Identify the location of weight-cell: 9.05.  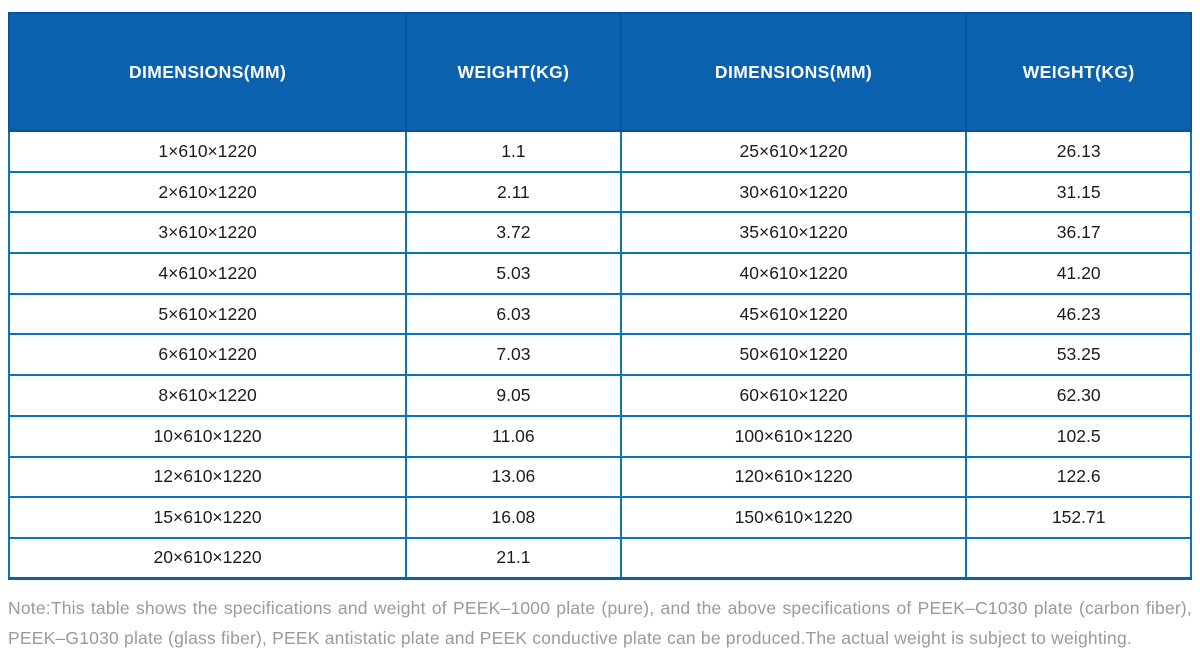
(513, 395).